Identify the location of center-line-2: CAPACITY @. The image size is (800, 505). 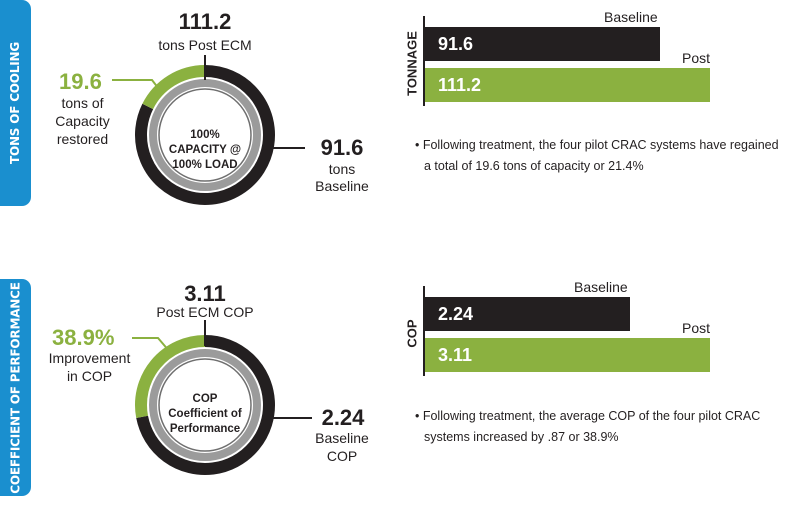
(205, 150).